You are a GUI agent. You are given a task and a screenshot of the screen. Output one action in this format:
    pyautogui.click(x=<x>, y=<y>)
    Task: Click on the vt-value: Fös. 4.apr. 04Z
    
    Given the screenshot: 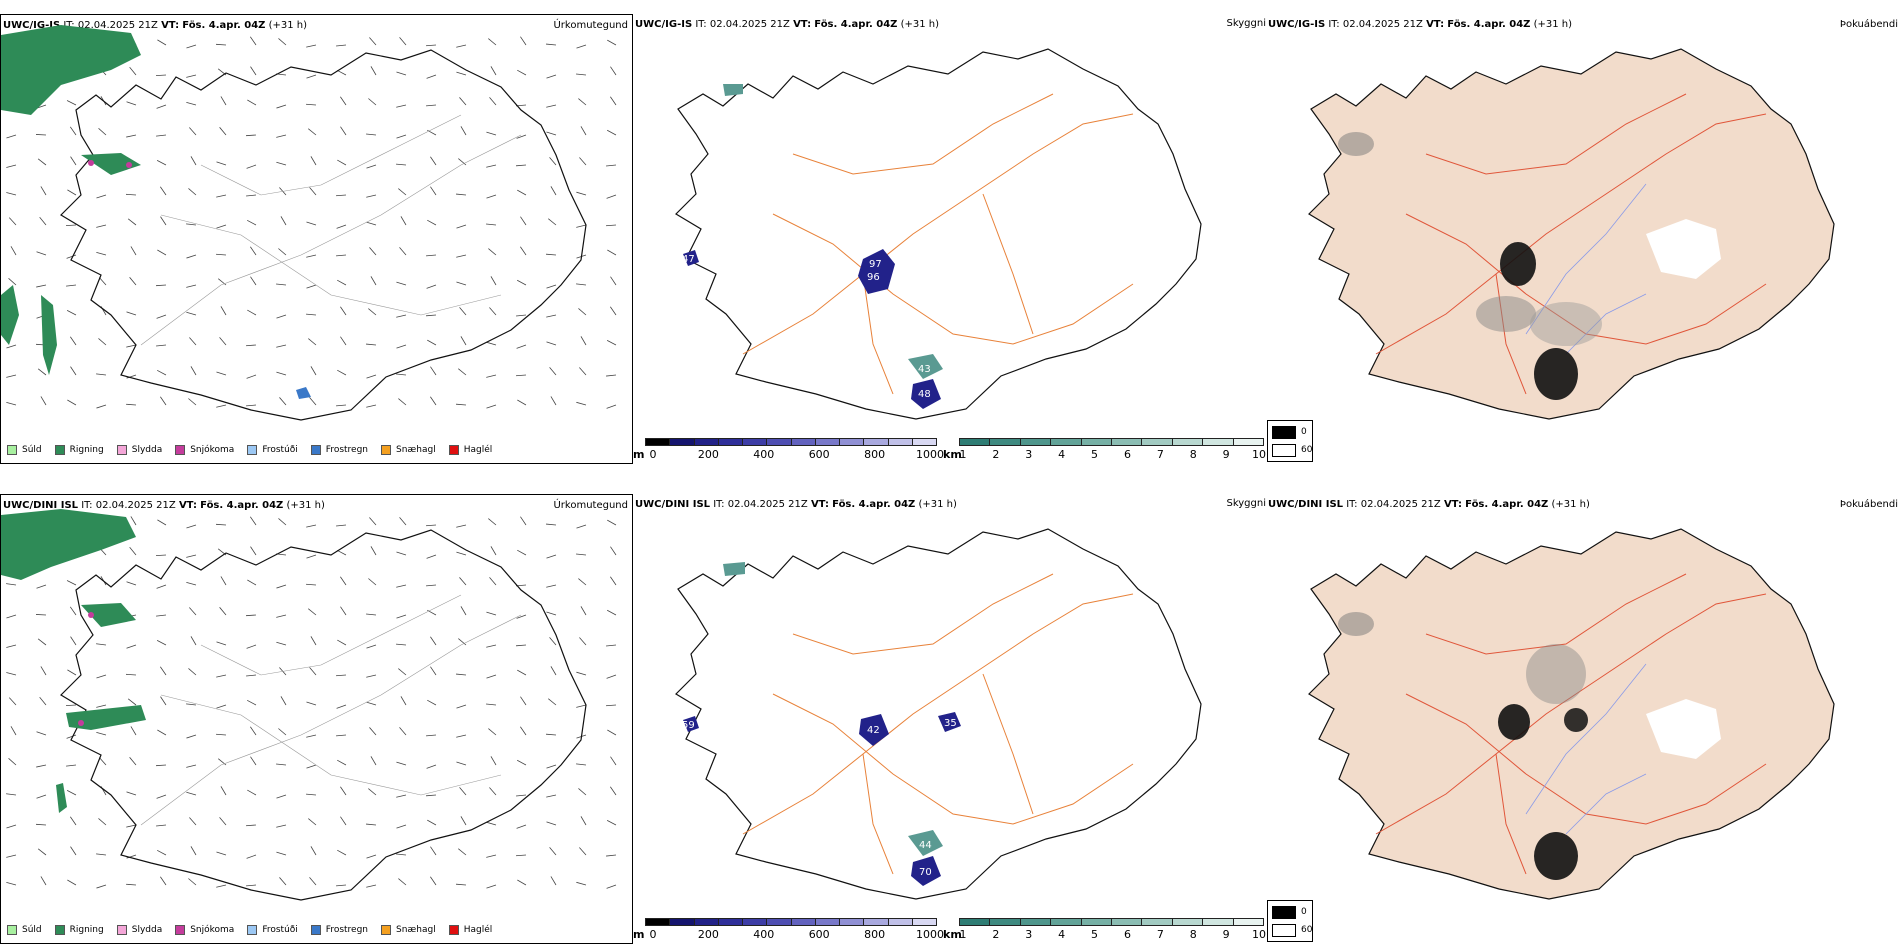 What is the action you would take?
    pyautogui.click(x=856, y=24)
    